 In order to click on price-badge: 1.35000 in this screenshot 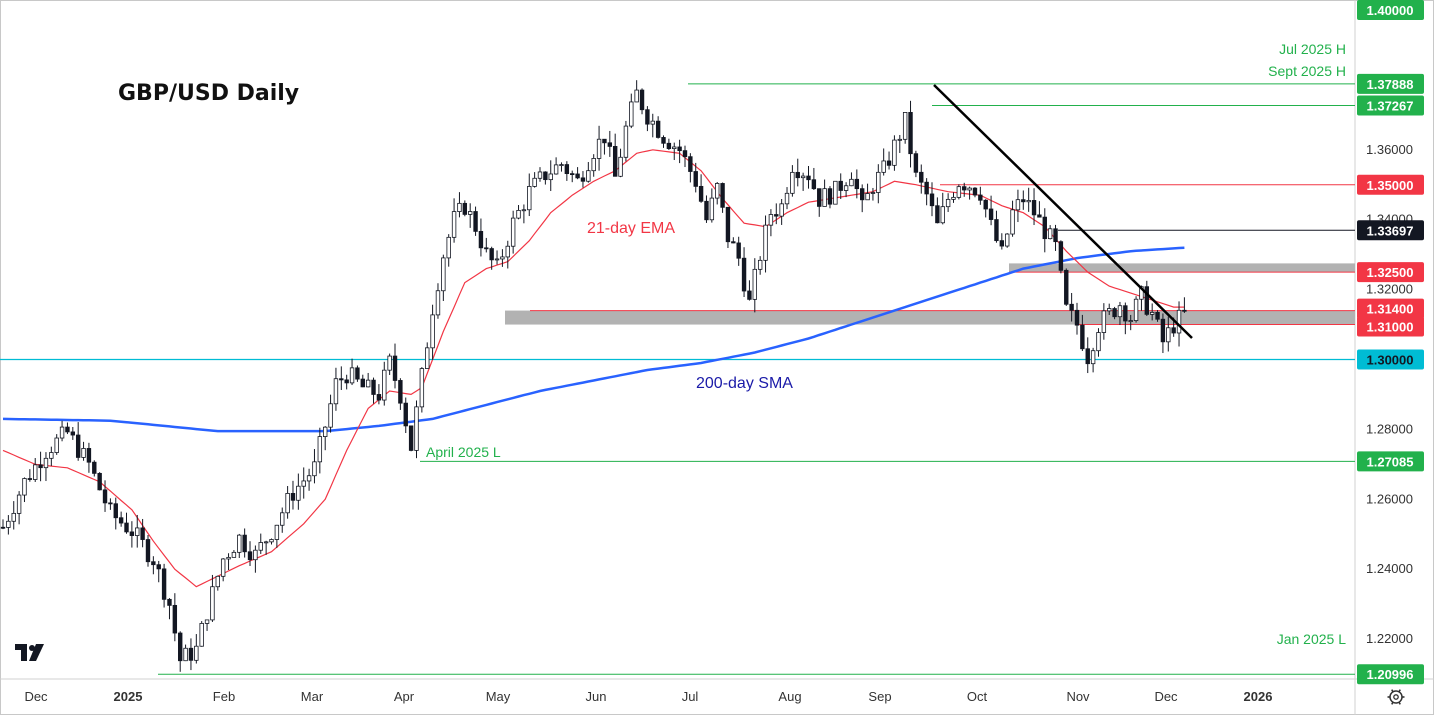, I will do `click(1390, 184)`.